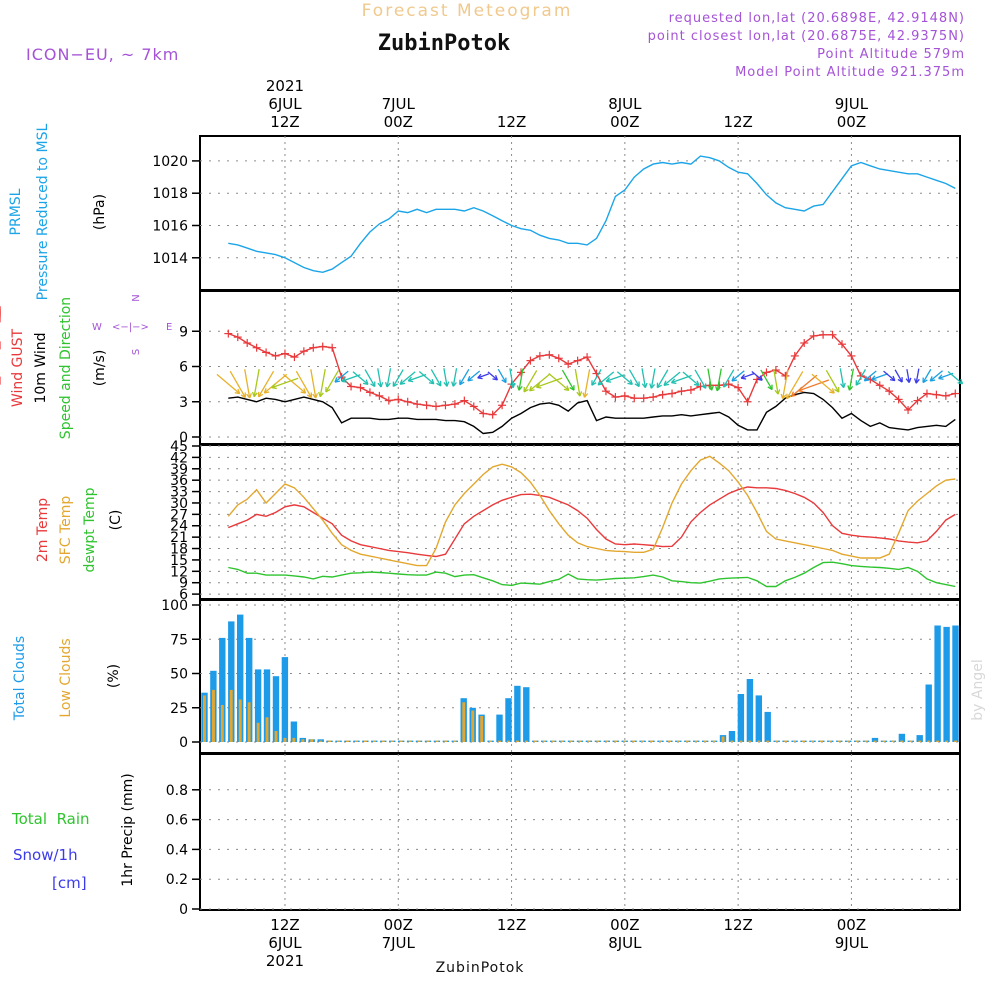 Image resolution: width=1000 pixels, height=1000 pixels. What do you see at coordinates (817, 18) in the screenshot?
I see `requested-point: requested lon,lat (20.6898E, 42.9148N)` at bounding box center [817, 18].